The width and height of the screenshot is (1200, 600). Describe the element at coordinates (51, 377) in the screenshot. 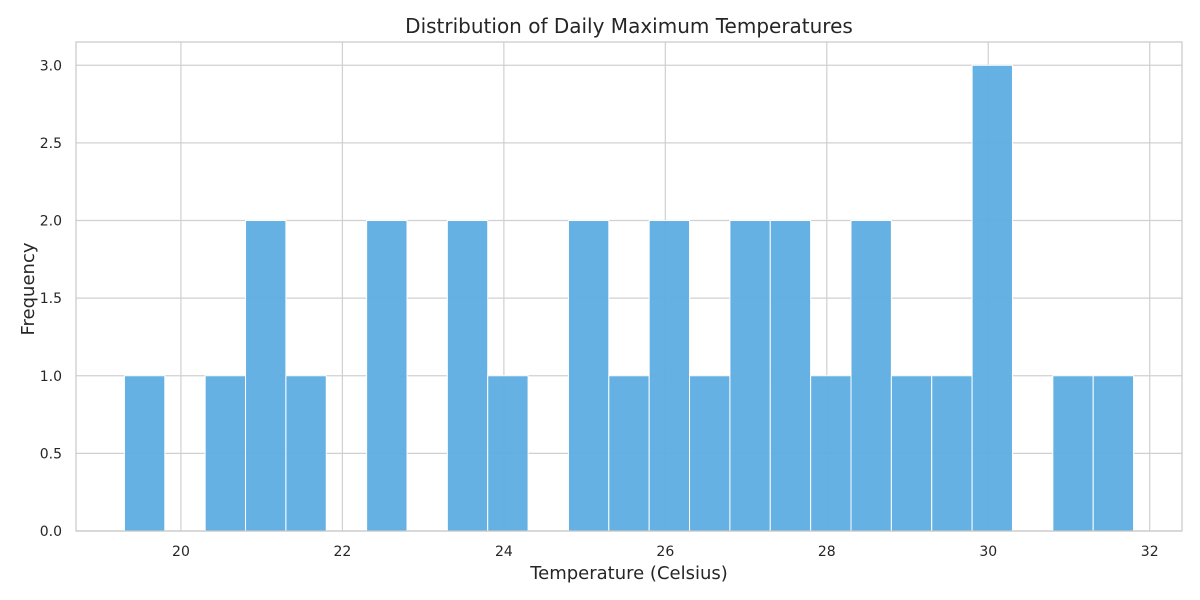

I see `y-tick-label: 1.0` at that location.